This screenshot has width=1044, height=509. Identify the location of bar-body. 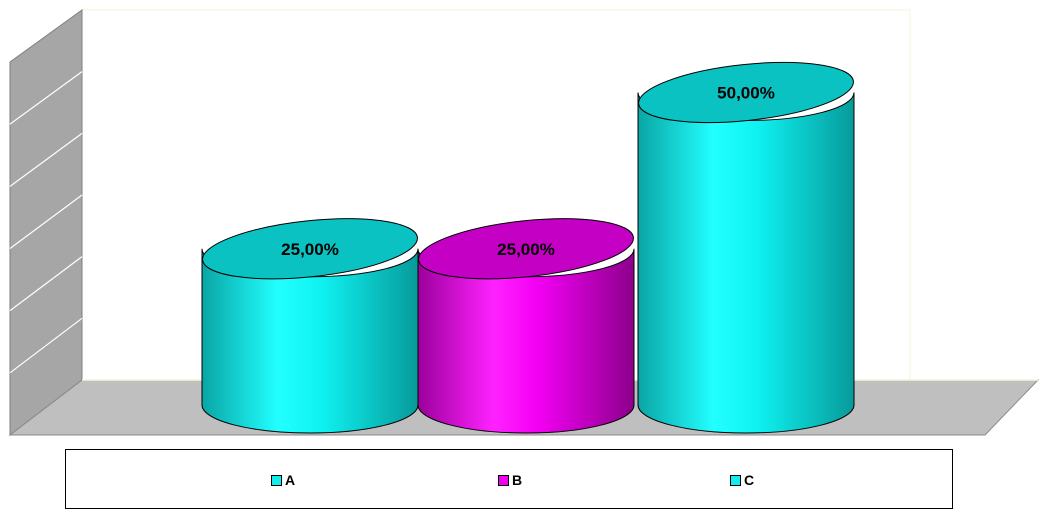
(746, 263).